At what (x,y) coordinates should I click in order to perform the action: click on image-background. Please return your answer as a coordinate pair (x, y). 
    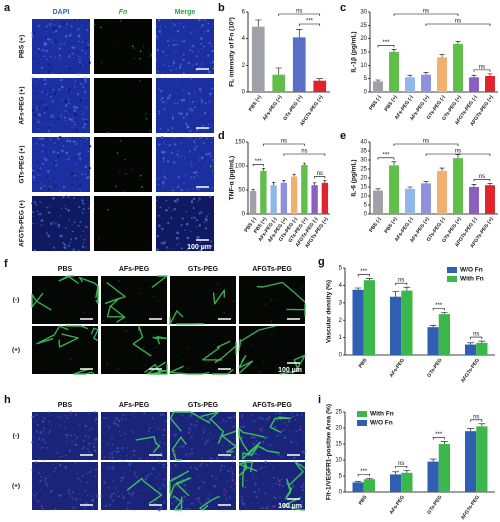
    Looking at the image, I should click on (185, 46).